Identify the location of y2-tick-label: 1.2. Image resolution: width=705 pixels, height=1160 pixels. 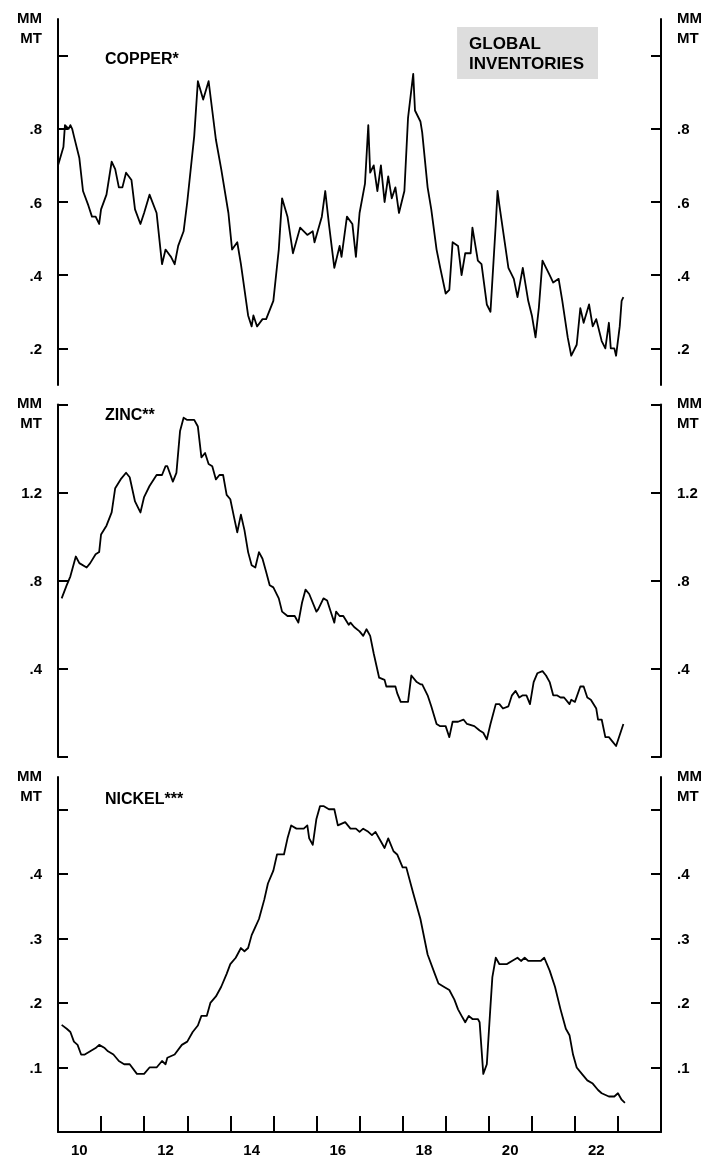
(687, 493).